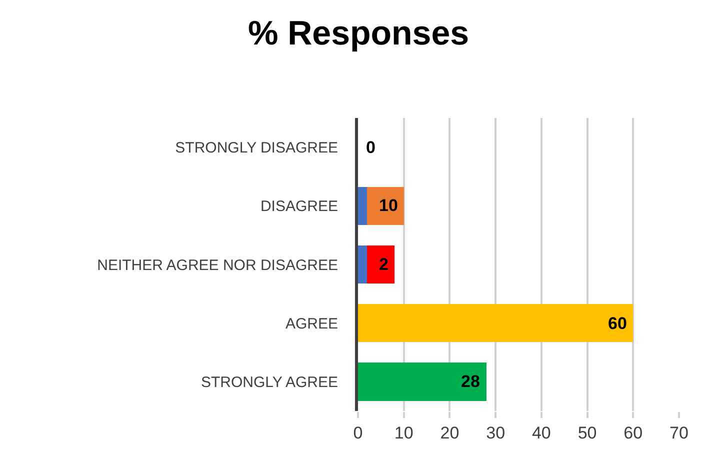 Image resolution: width=717 pixels, height=466 pixels. Describe the element at coordinates (587, 432) in the screenshot. I see `x-tick-label: 50` at that location.